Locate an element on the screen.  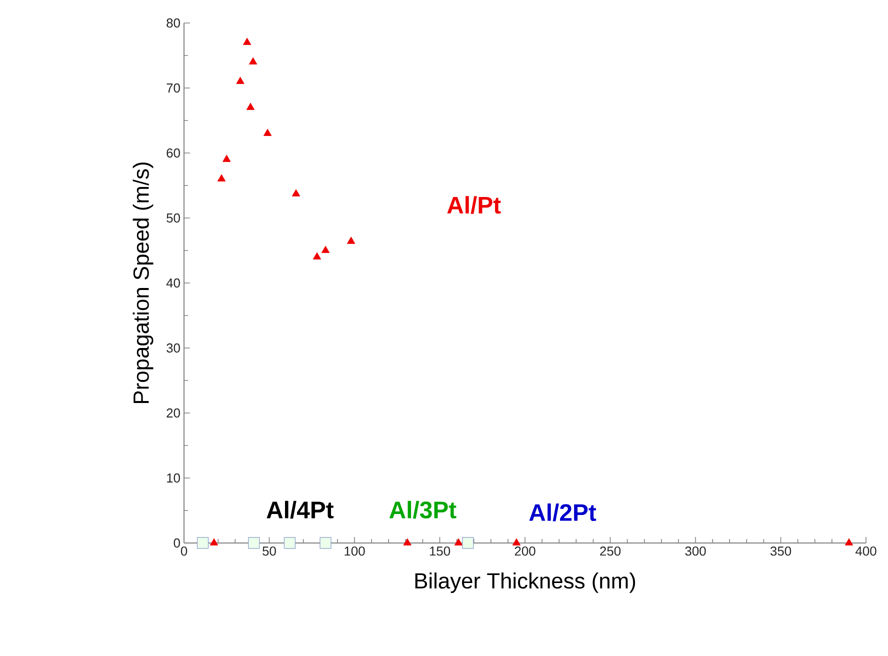
y-tick-label: 10 is located at coordinates (173, 478).